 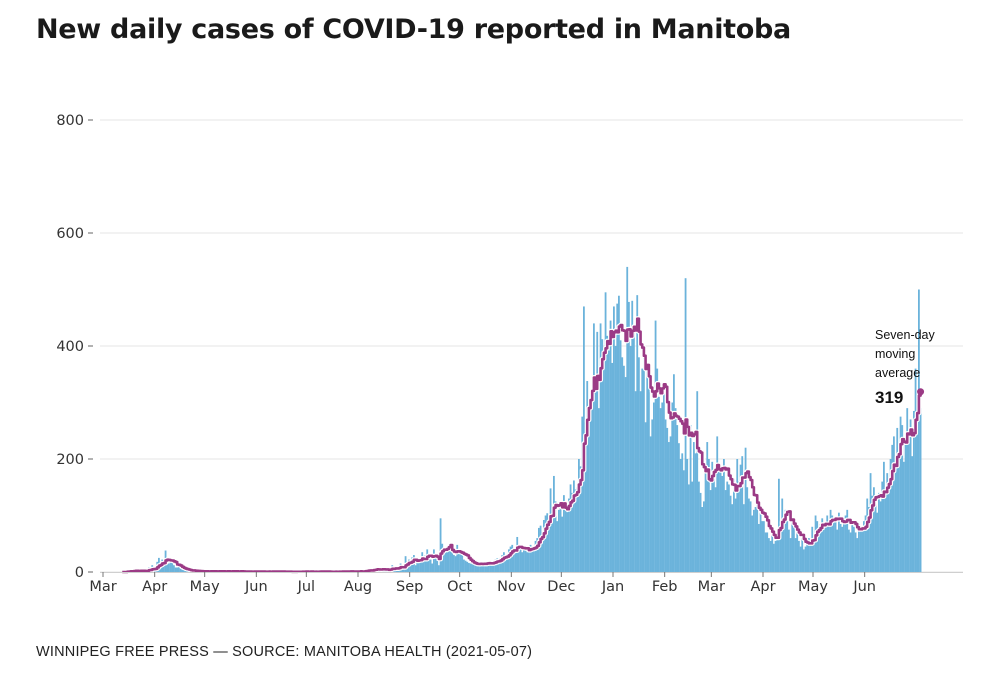 I want to click on annotation-line-2: moving, so click(x=895, y=354).